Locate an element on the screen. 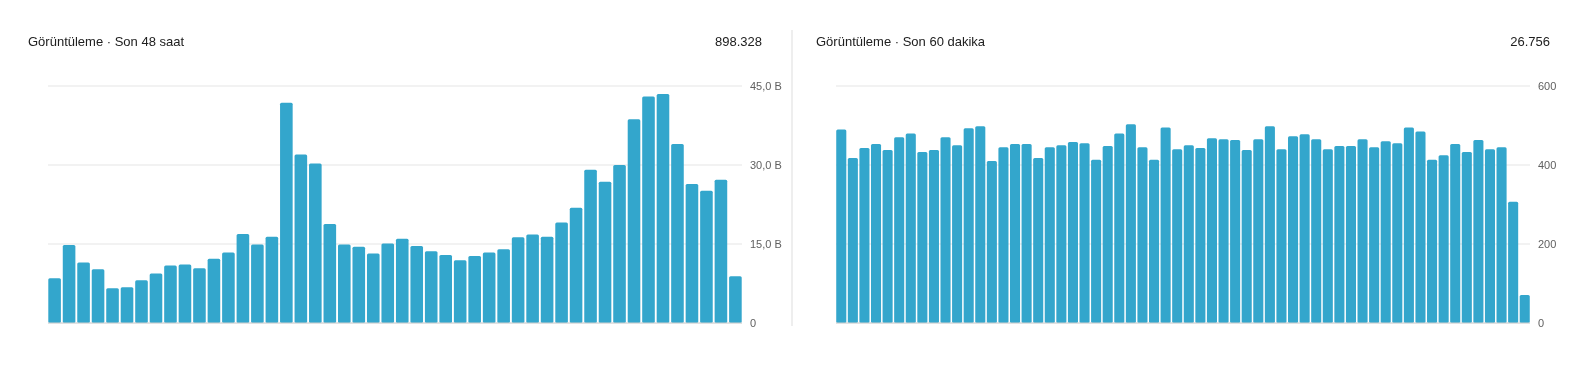 The width and height of the screenshot is (1576, 369). chart-title: Görüntüleme · Son 60 dakika is located at coordinates (901, 41).